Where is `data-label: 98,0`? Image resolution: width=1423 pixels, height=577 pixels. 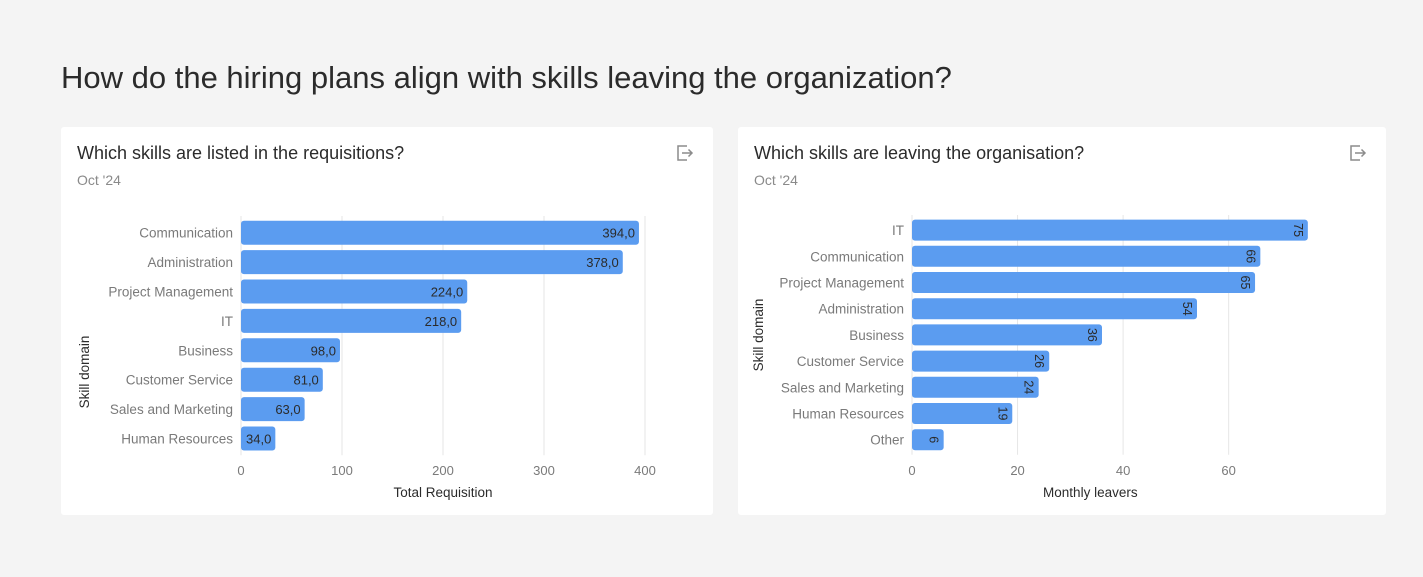 data-label: 98,0 is located at coordinates (323, 350).